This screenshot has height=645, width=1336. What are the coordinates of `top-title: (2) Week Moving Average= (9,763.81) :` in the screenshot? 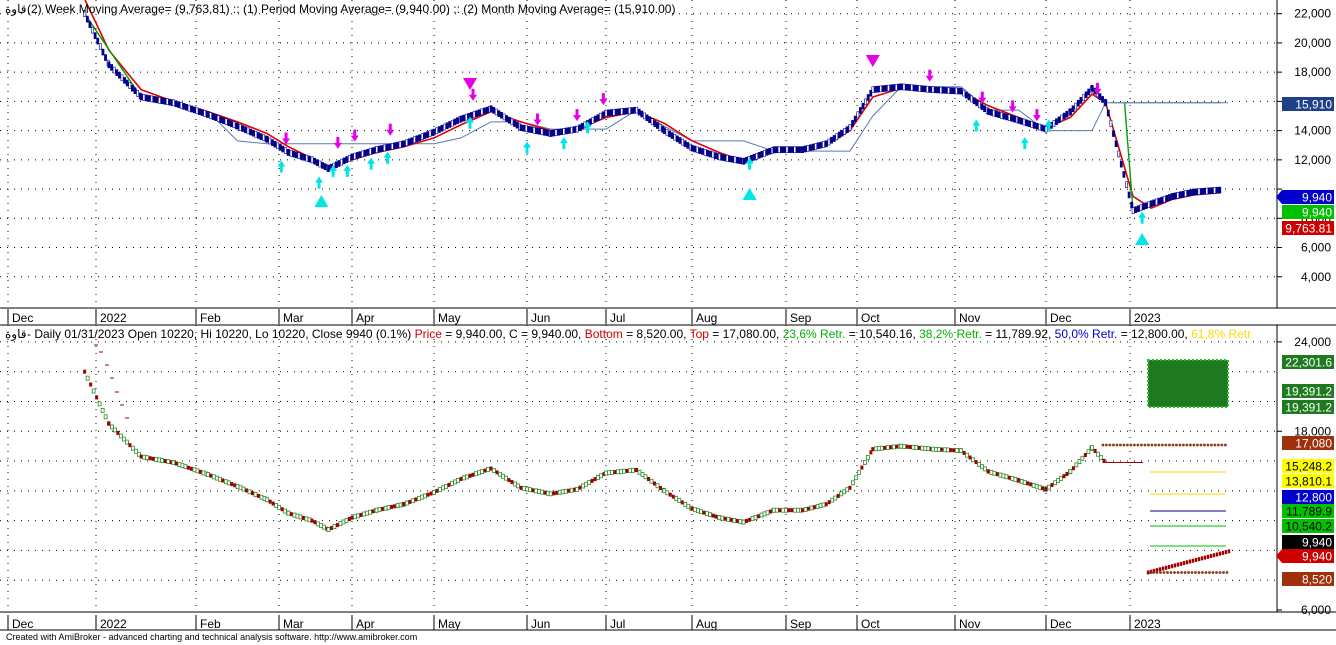 It's located at (351, 9).